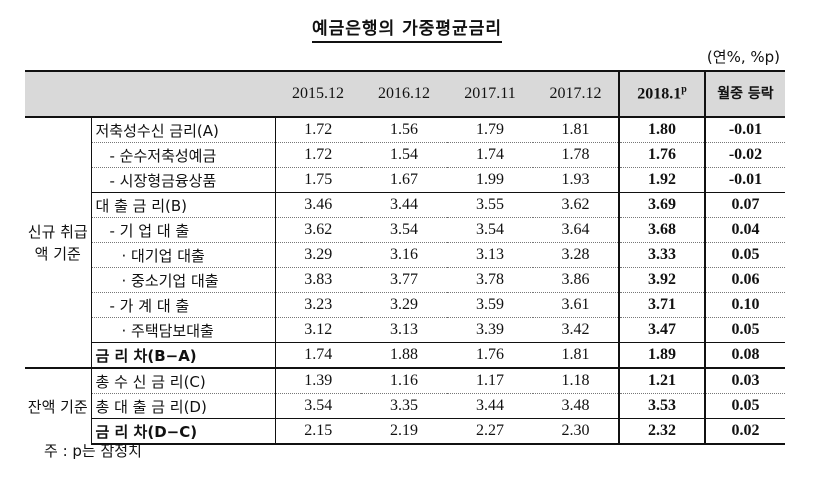 The width and height of the screenshot is (814, 481). Describe the element at coordinates (318, 205) in the screenshot. I see `cell: 3.46` at that location.